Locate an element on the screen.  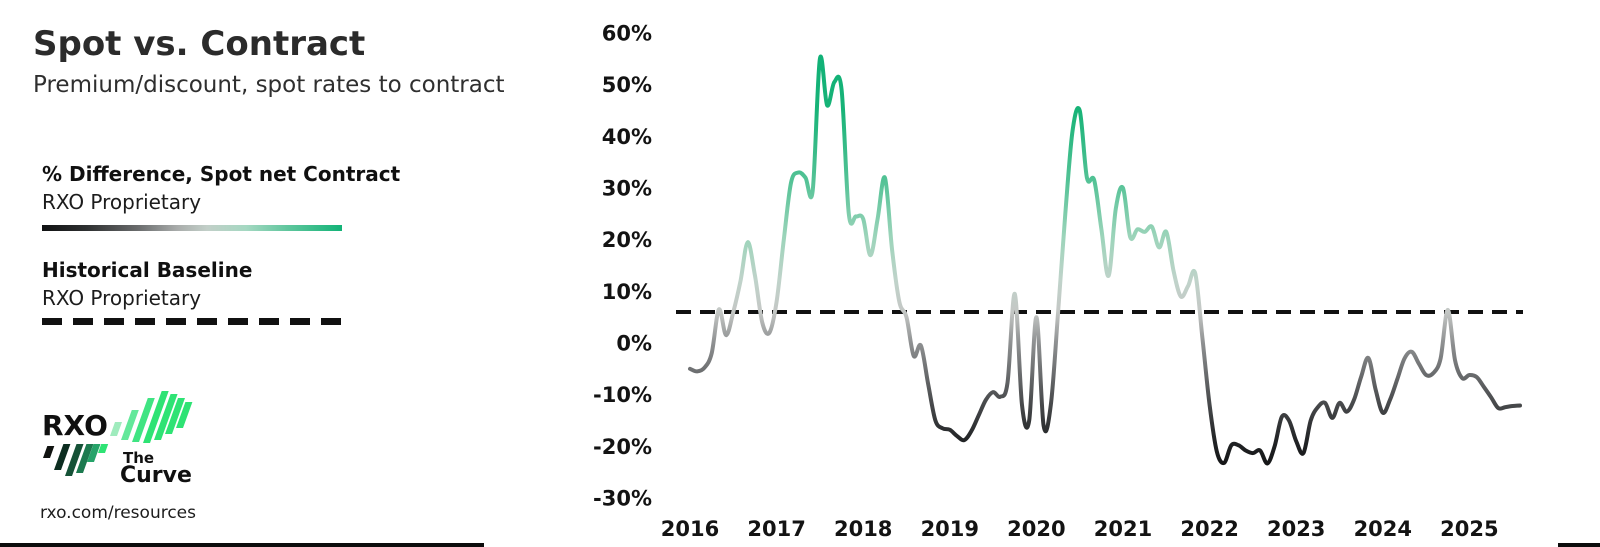
x-axis-tick-label: 2017 is located at coordinates (776, 529).